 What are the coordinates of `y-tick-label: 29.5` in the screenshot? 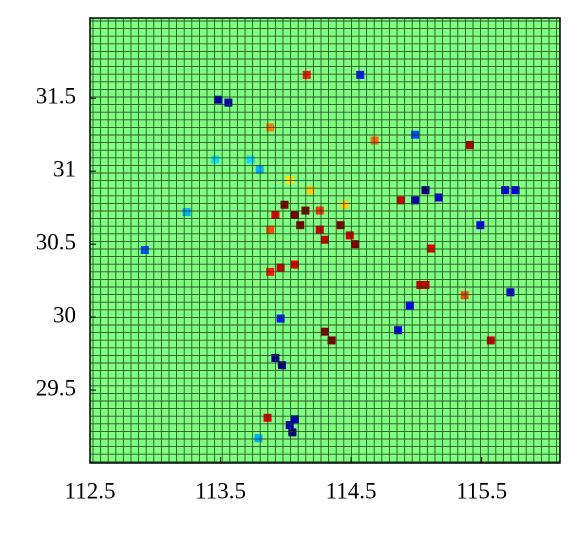 It's located at (56, 387).